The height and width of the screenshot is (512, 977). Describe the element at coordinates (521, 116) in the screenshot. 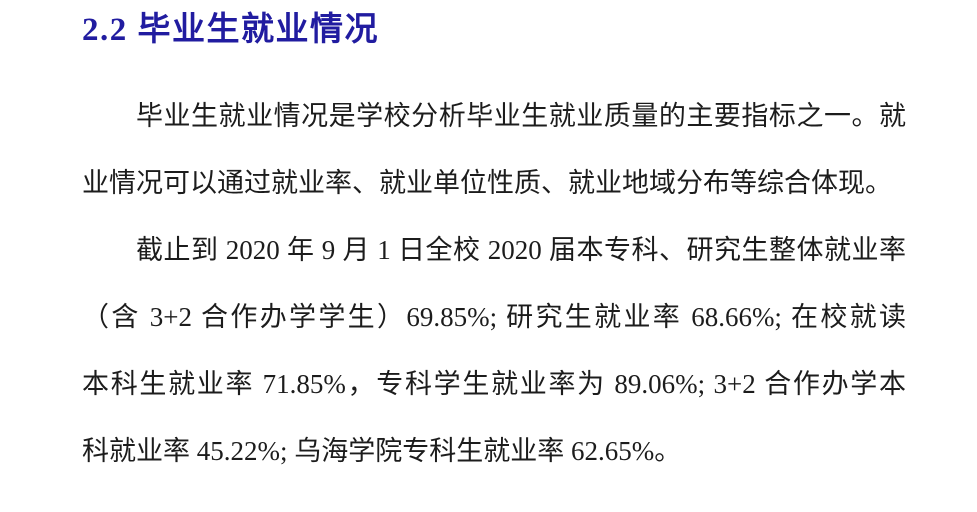

I see `paragraph-line: 毕业生就业情况是学校分析毕业生就业质量的主要指标之一。就` at that location.